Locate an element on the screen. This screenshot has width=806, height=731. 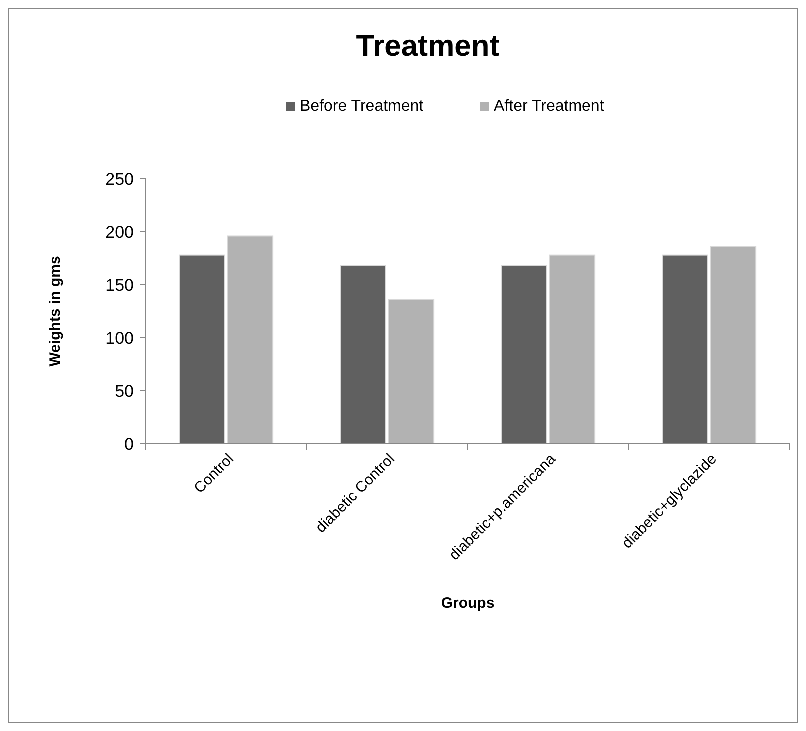
legend-label: After Treatment is located at coordinates (549, 106).